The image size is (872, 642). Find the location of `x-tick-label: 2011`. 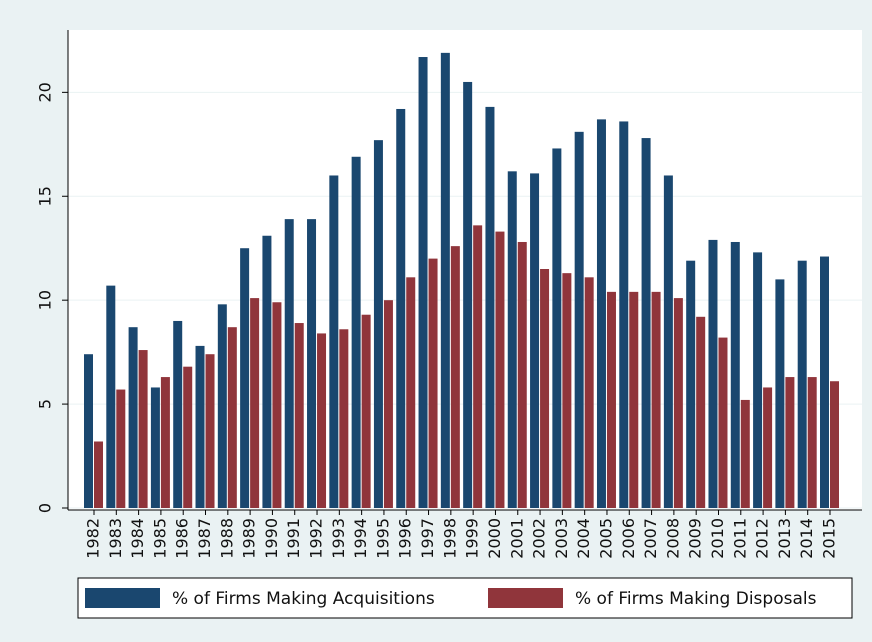

x-tick-label: 2011 is located at coordinates (739, 538).